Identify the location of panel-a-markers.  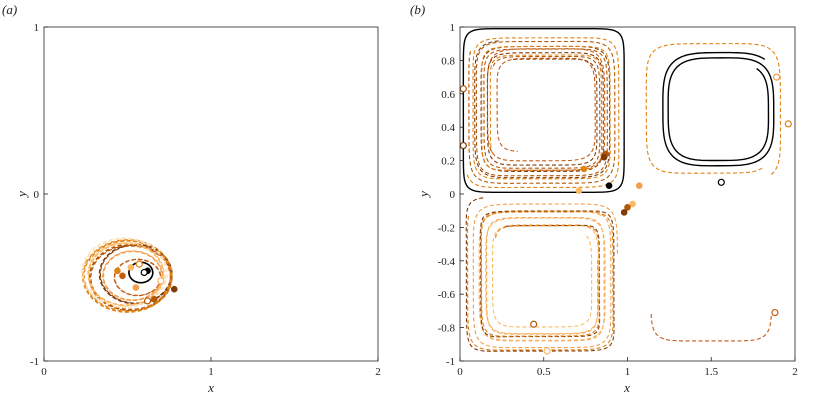
(146, 282).